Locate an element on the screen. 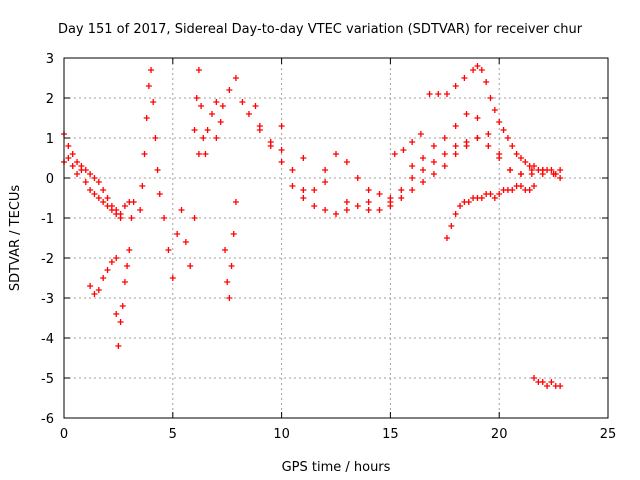 The image size is (640, 480). y-tick-label: -5 is located at coordinates (47, 379).